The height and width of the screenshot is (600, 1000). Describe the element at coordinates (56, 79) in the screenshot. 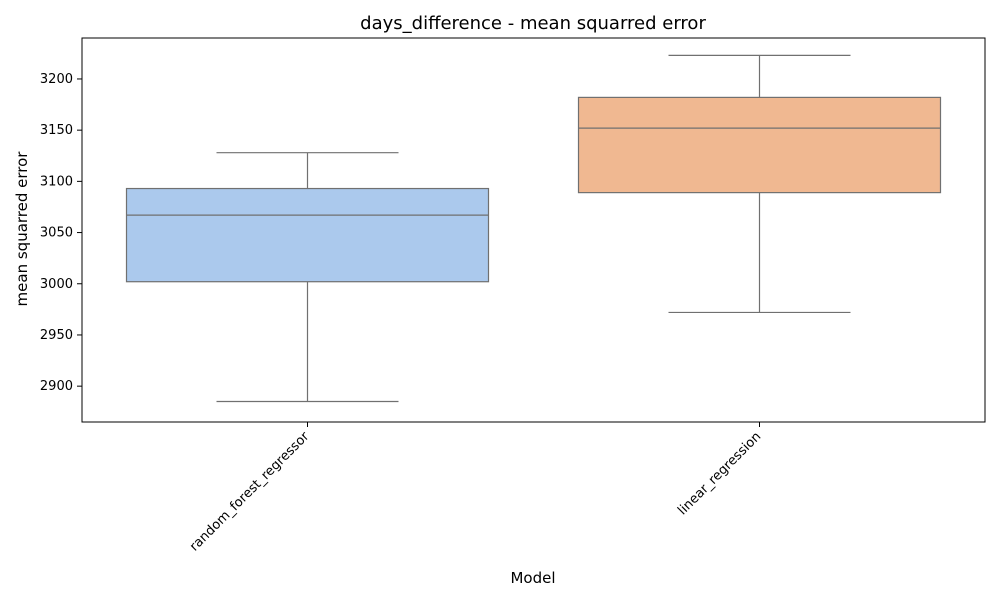

I see `y-tick-label: 3200` at that location.